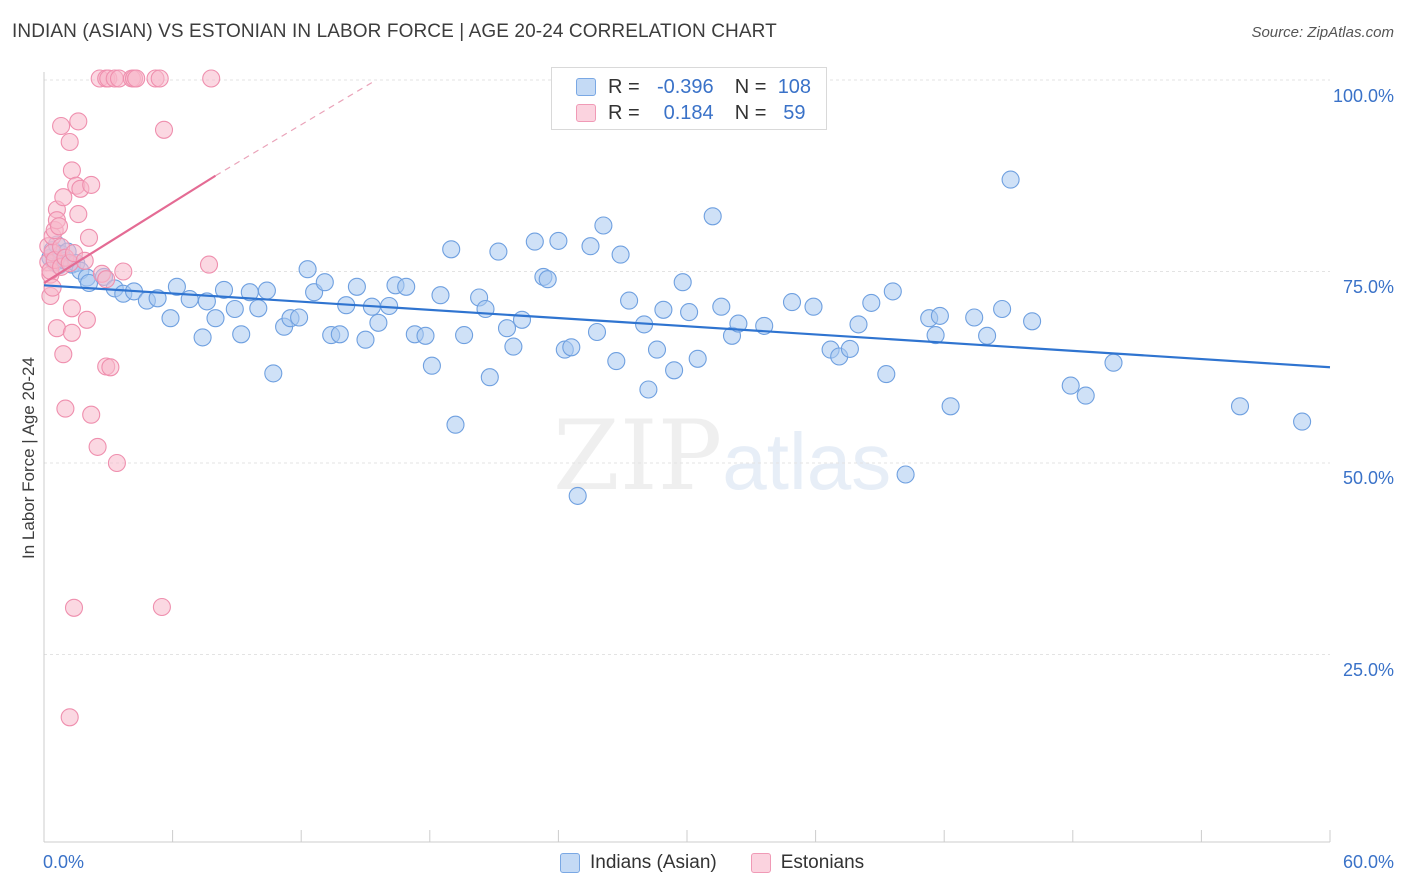 This screenshot has height=892, width=1406. Describe the element at coordinates (687, 326) in the screenshot. I see `trendline-indians` at that location.